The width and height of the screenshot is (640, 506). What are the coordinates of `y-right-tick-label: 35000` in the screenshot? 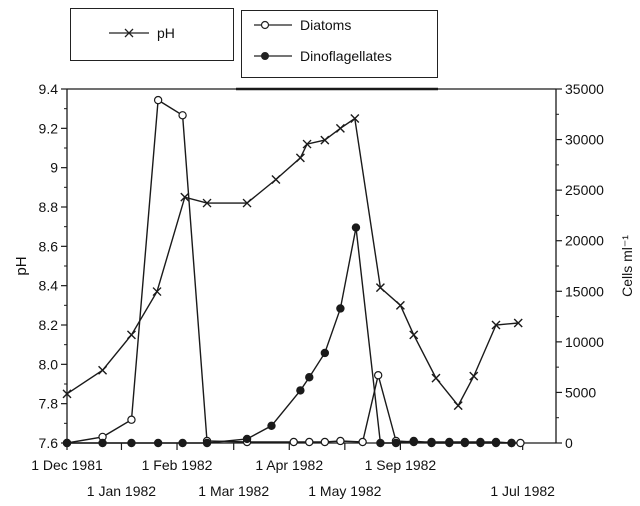 It's located at (584, 89).